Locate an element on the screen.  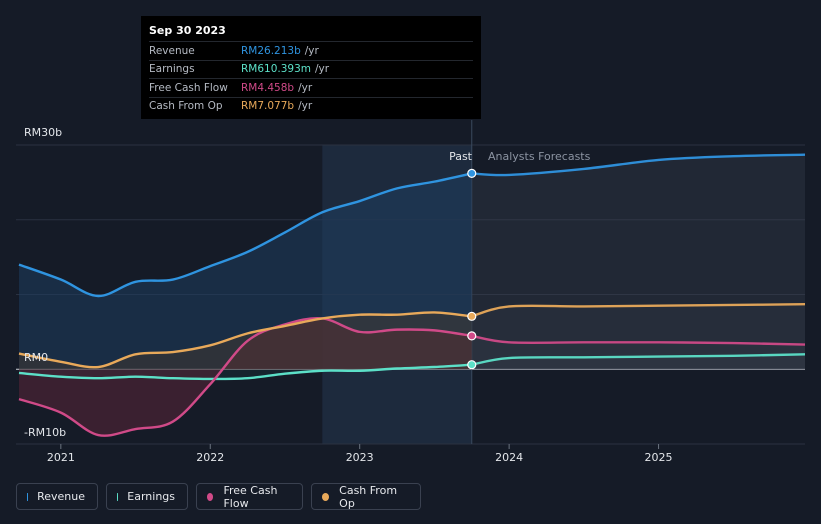
cfo-line-forecast is located at coordinates (638, 310).